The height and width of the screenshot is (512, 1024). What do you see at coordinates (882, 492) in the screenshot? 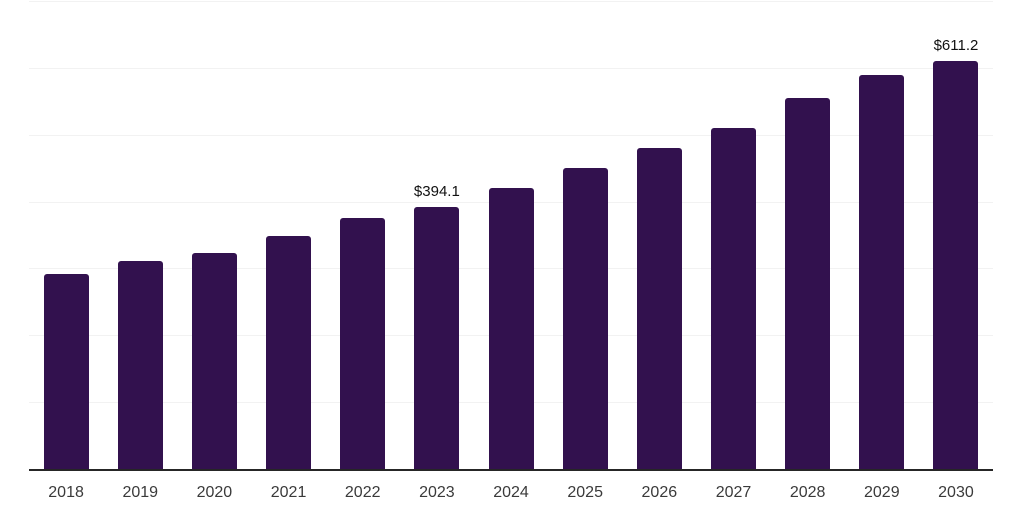
I see `x-tick-label-2029: 2029` at bounding box center [882, 492].